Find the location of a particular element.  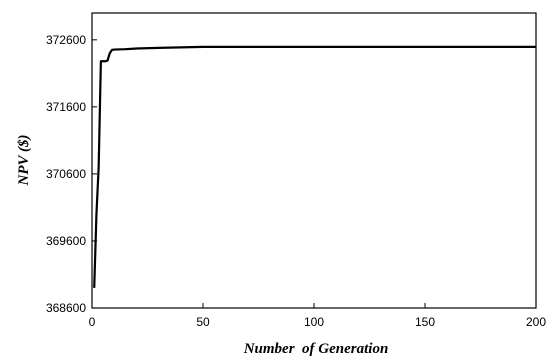

x-tick-label: 100 is located at coordinates (314, 322).